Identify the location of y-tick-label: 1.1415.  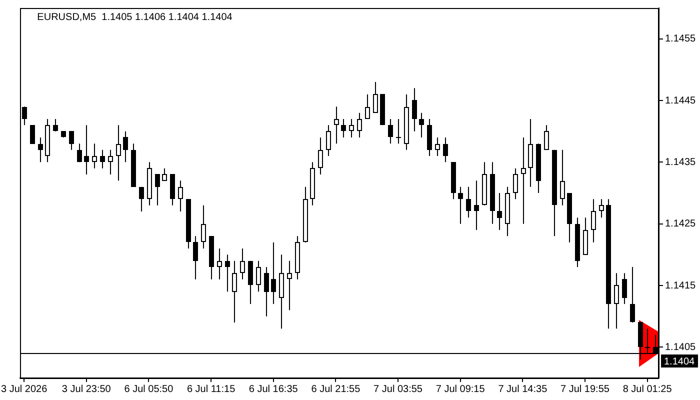
(680, 286).